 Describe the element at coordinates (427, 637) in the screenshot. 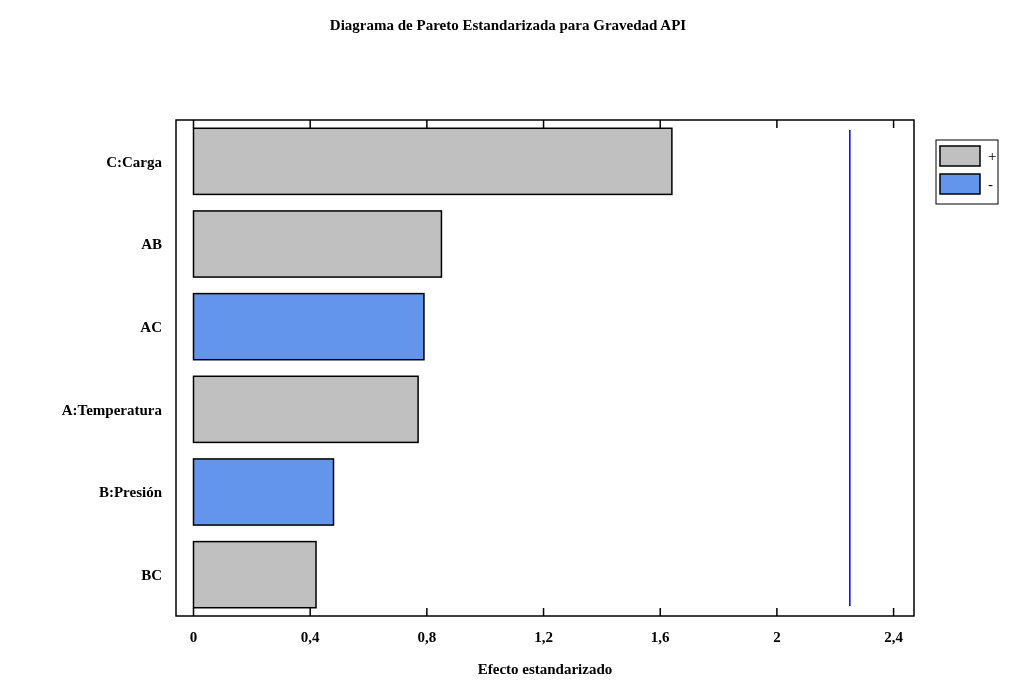

I see `x-tick-label: 0,8` at that location.